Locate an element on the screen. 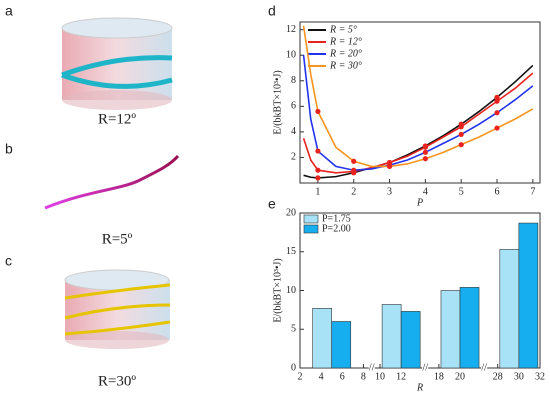  y-tick-label: 15 is located at coordinates (291, 251).